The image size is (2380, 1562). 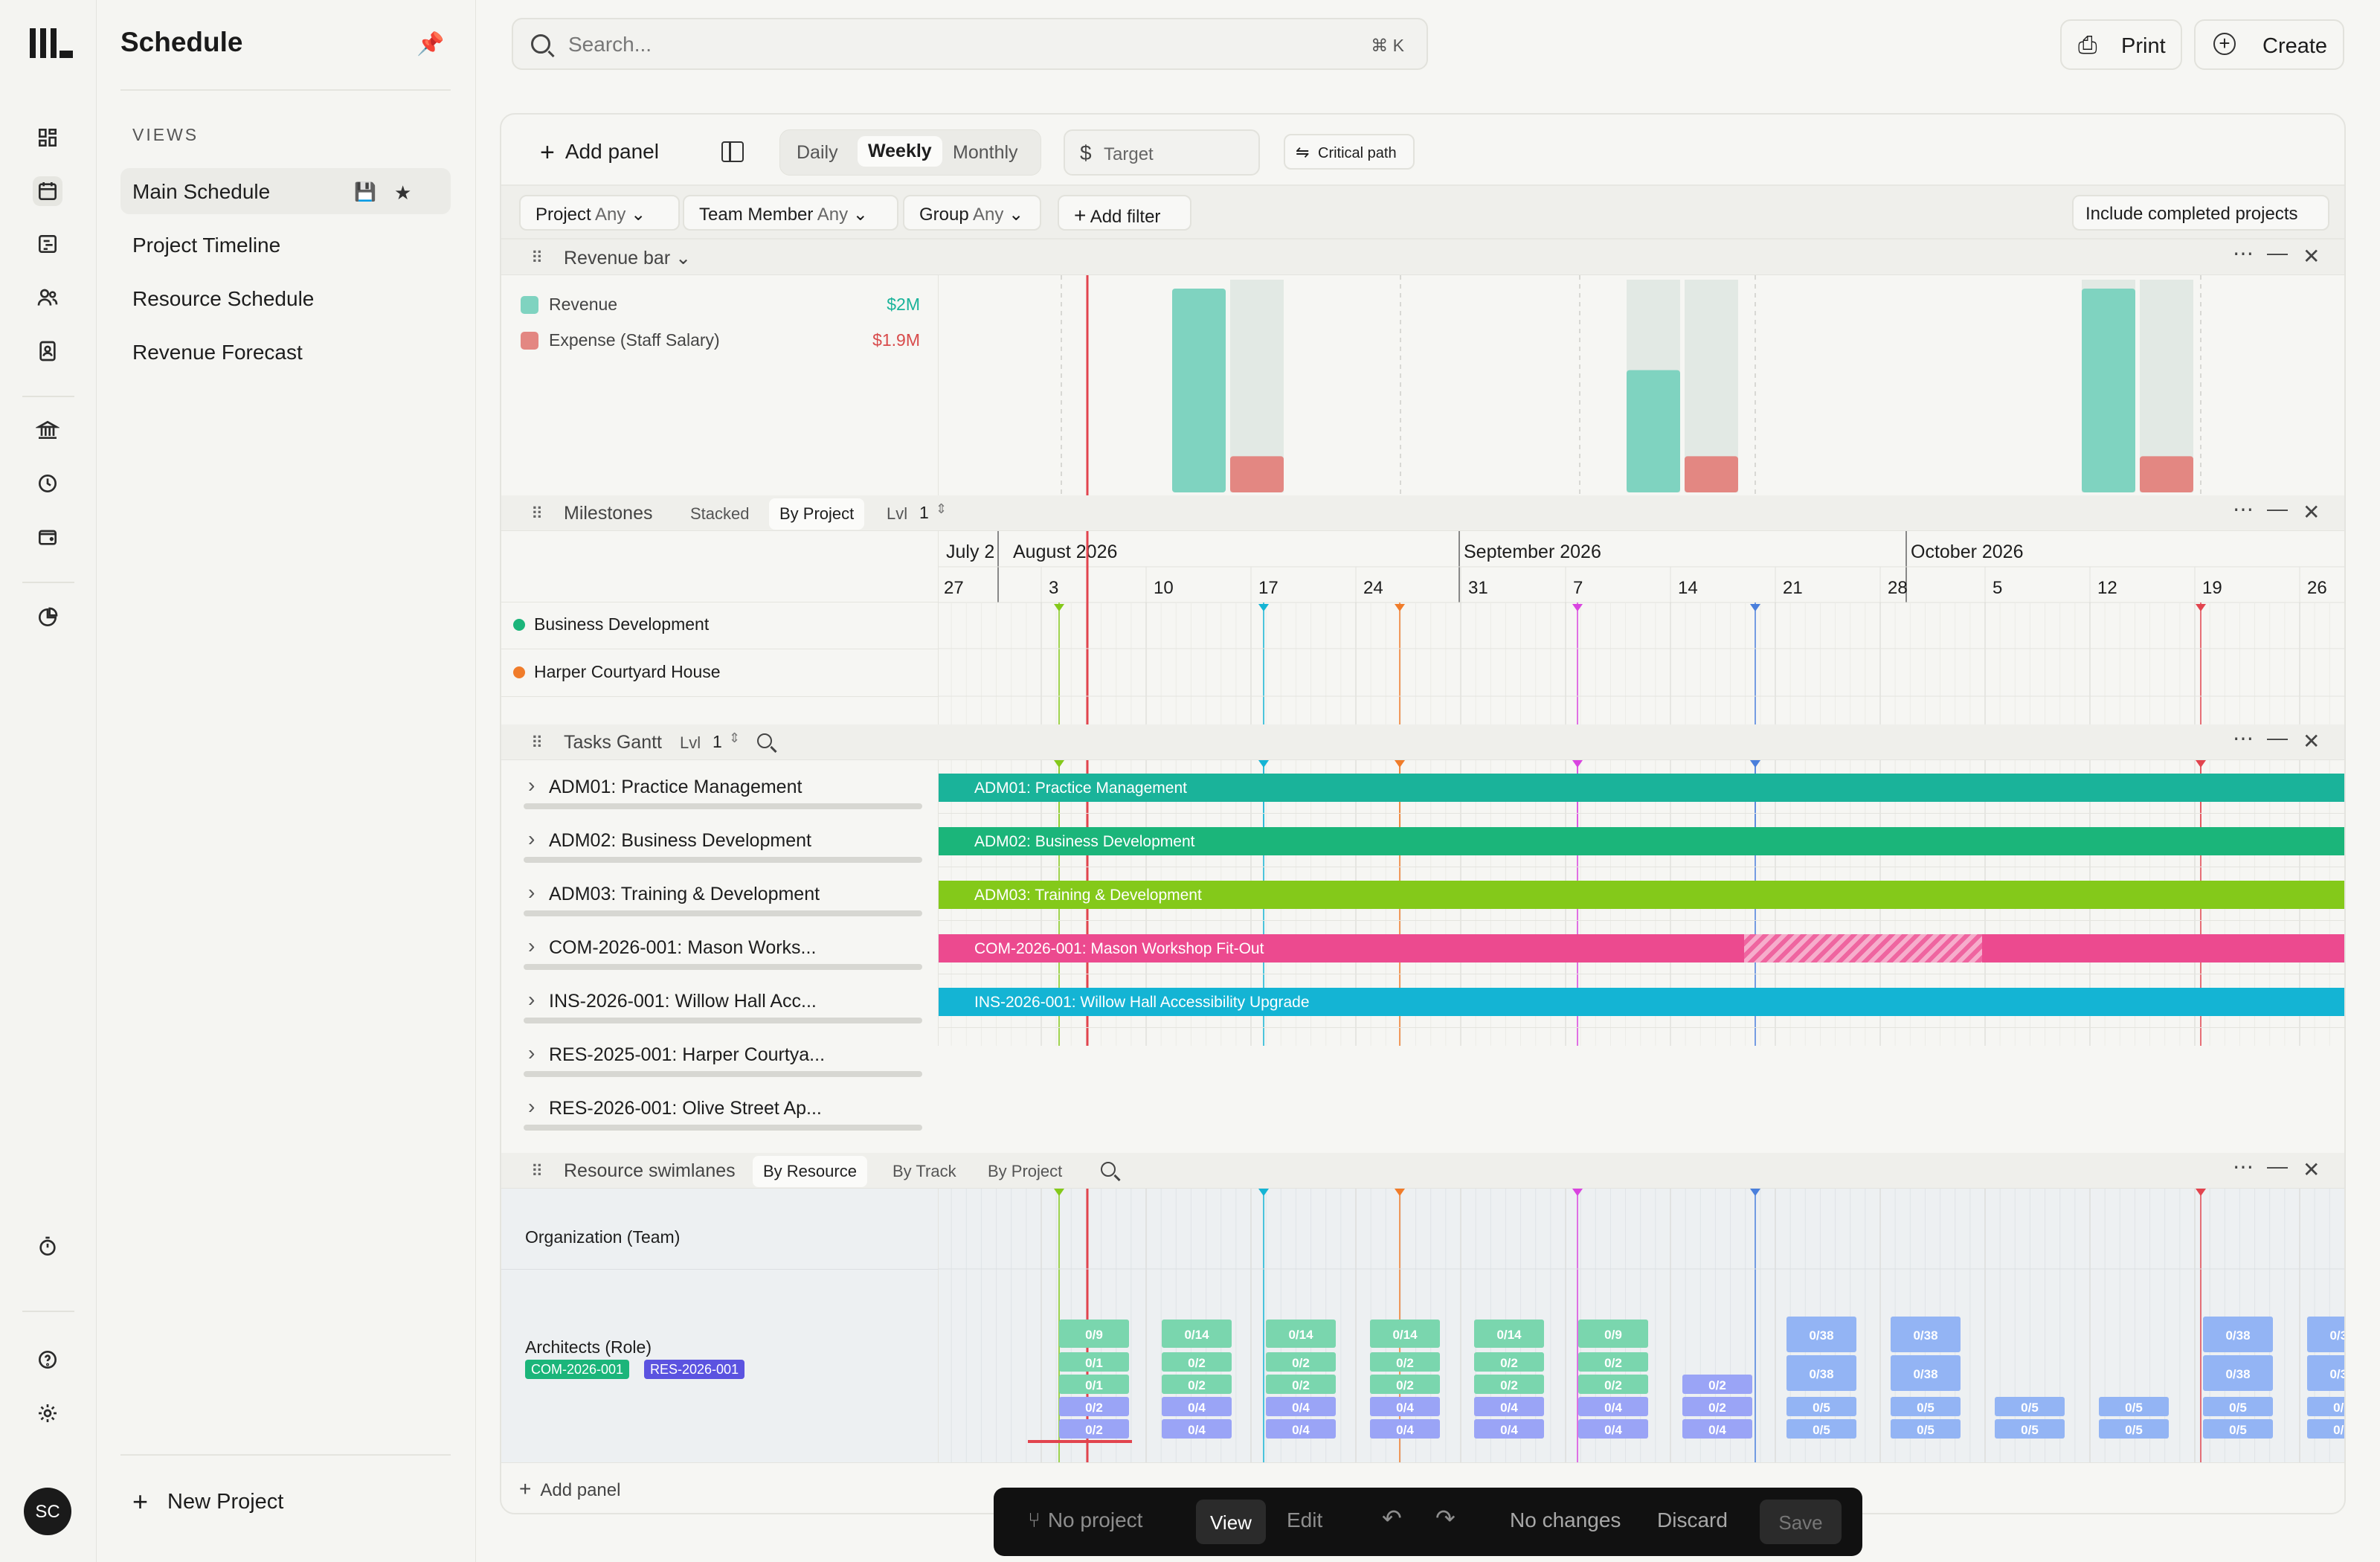 What do you see at coordinates (733, 151) in the screenshot?
I see `collapse-sidebar-icon` at bounding box center [733, 151].